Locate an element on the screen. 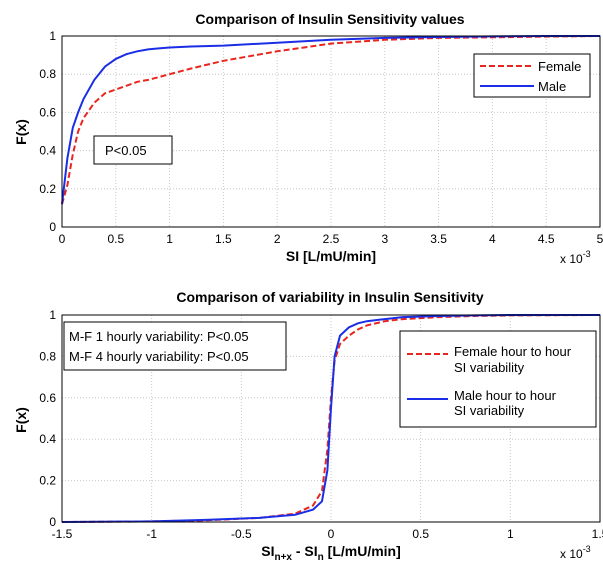  legend-female-label: Female is located at coordinates (559, 66).